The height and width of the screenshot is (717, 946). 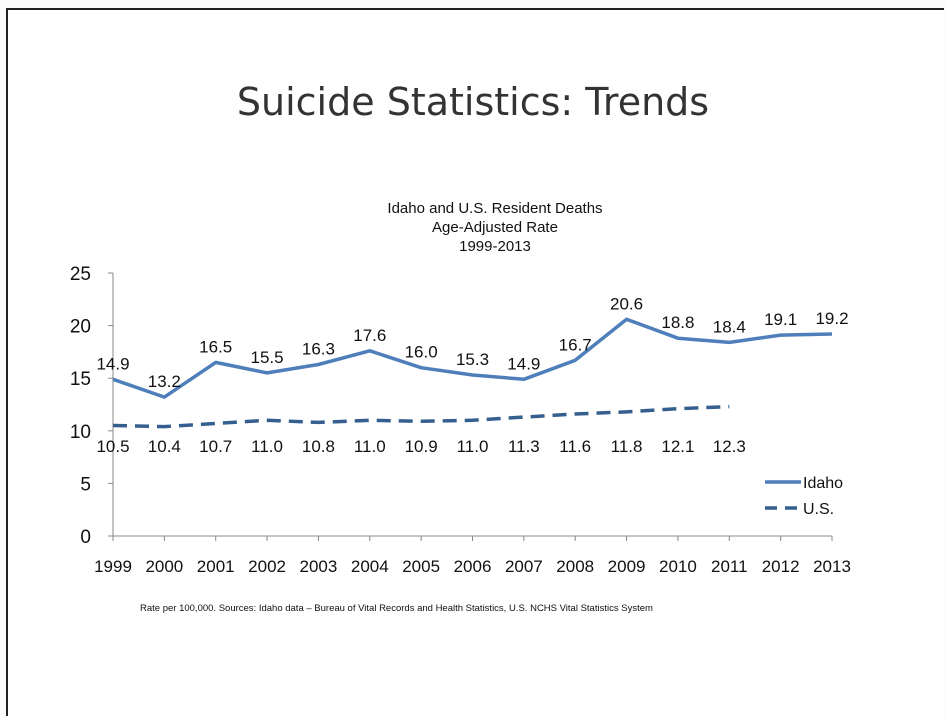 I want to click on chart-title-line-2: Age-Adjusted Rate, so click(x=495, y=227).